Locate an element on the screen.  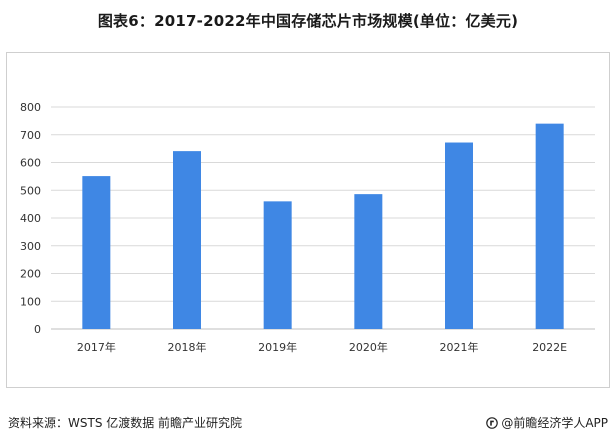
qianzhan-logo-icon is located at coordinates (492, 422).